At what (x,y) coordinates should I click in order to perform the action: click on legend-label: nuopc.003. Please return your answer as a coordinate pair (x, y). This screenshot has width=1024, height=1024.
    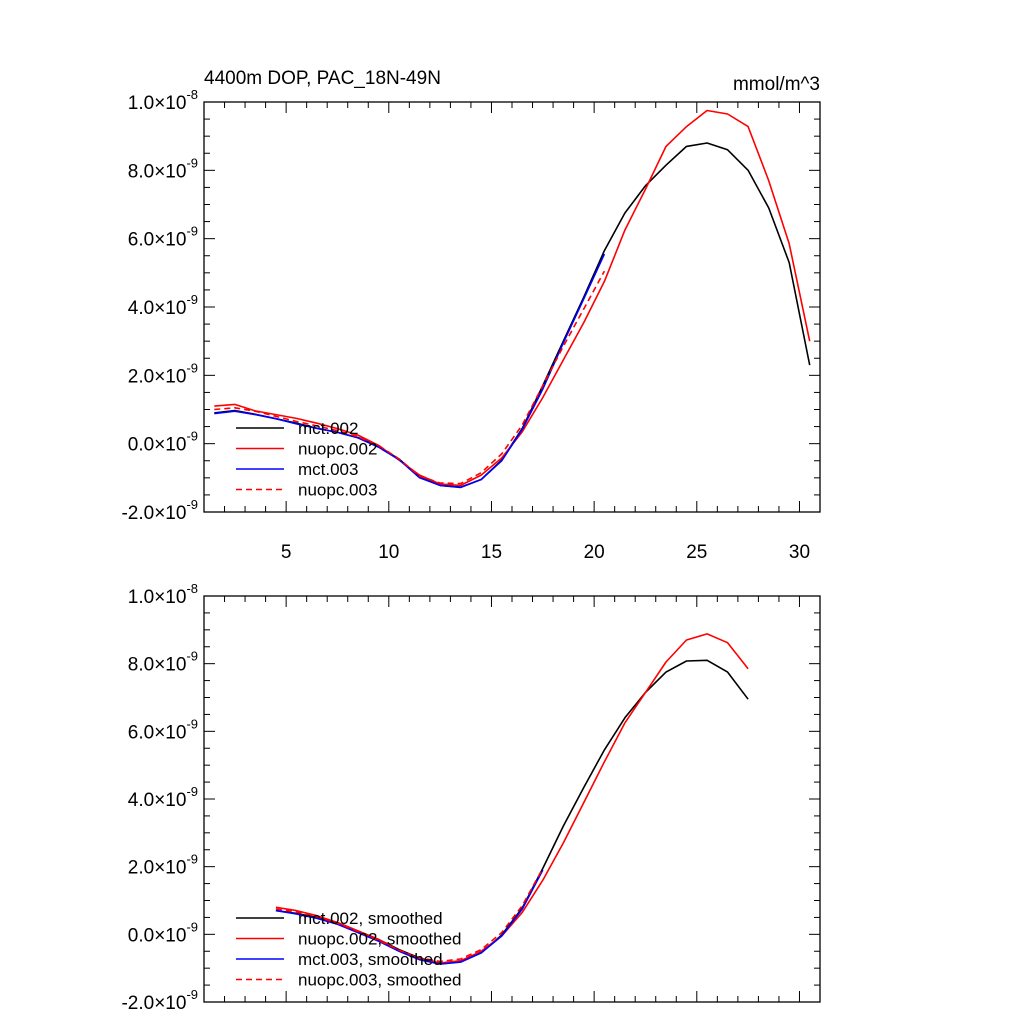
    Looking at the image, I should click on (337, 490).